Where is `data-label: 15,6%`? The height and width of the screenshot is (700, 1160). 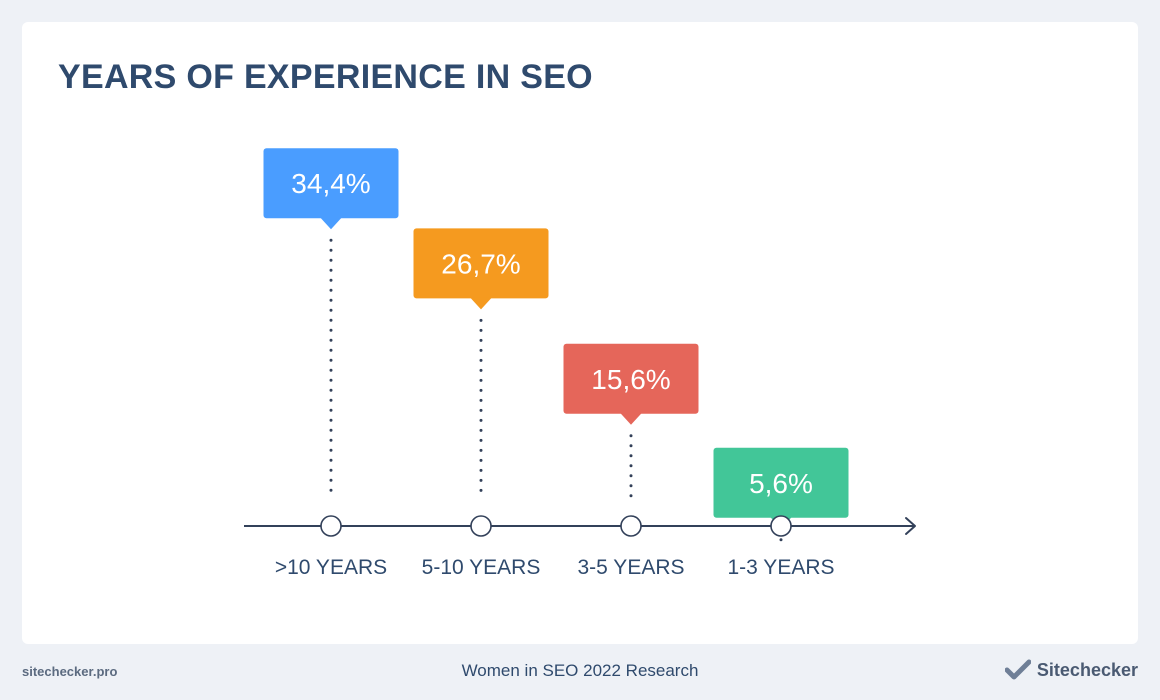 data-label: 15,6% is located at coordinates (630, 379).